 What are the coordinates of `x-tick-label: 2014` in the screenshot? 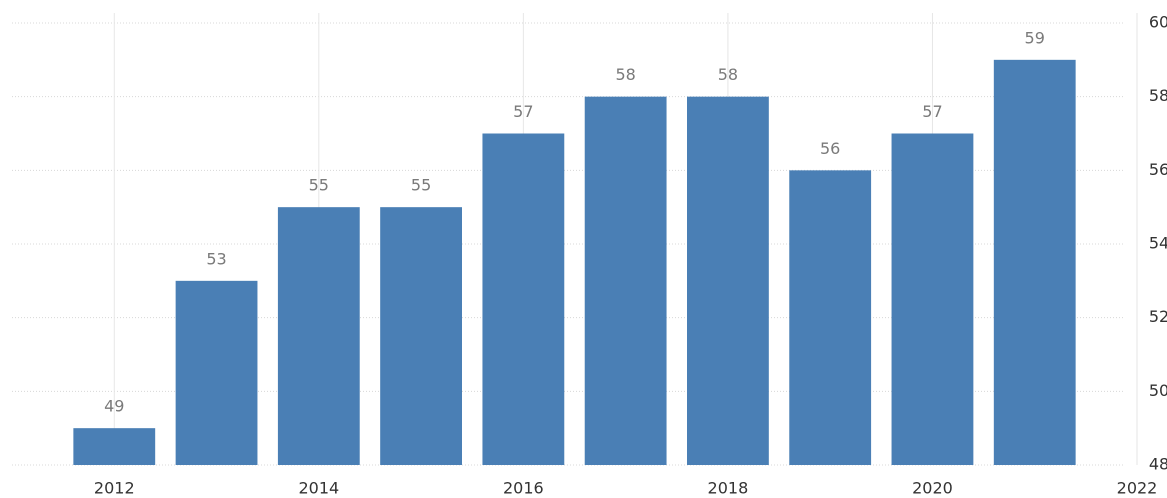 It's located at (318, 488).